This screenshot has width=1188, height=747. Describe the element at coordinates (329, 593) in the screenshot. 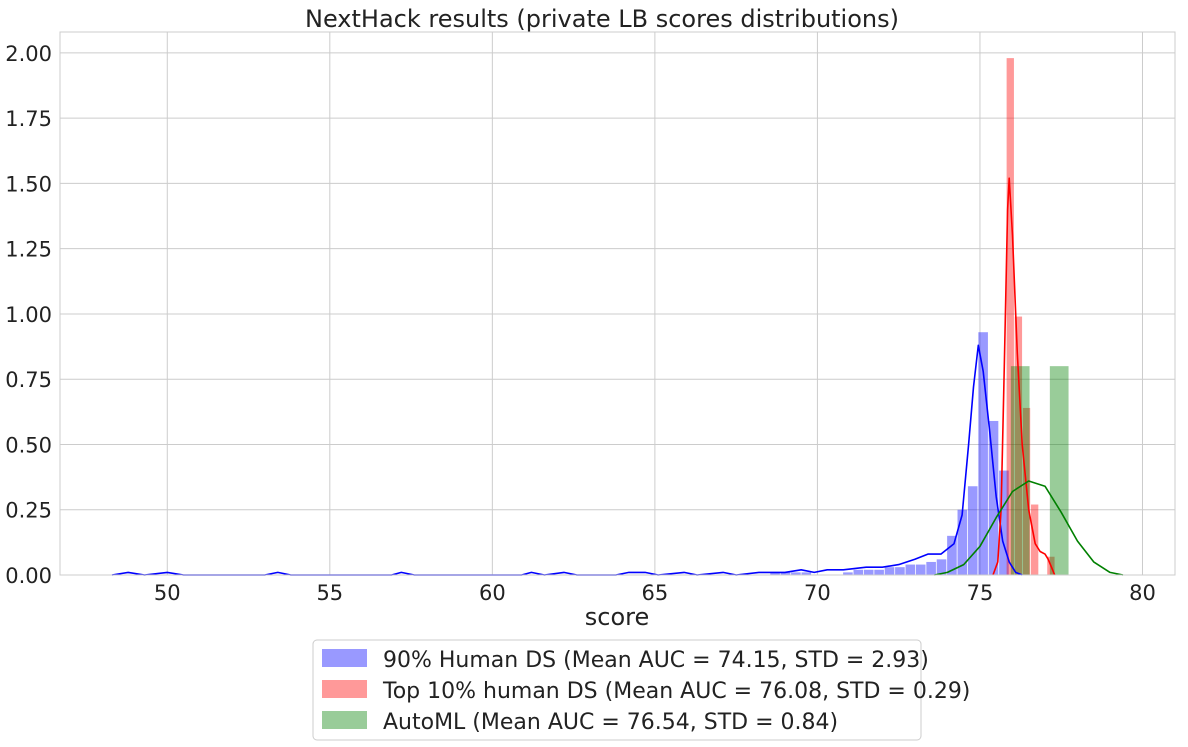

I see `x-tick-label: 55` at that location.